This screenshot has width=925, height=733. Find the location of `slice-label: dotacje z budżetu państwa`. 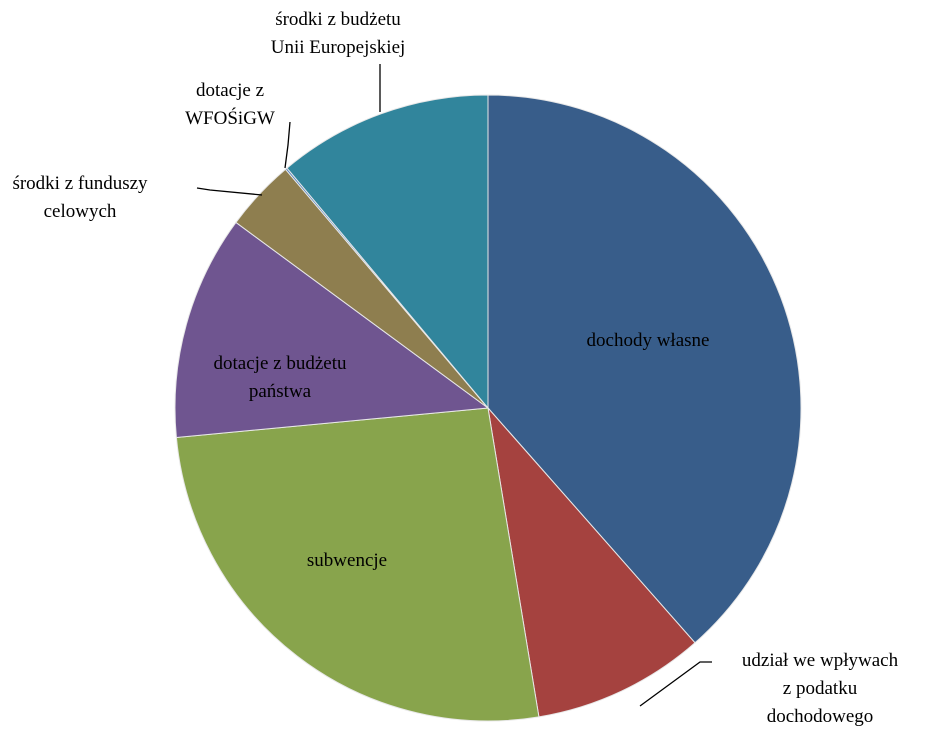

slice-label: dotacje z budżetu państwa is located at coordinates (280, 377).